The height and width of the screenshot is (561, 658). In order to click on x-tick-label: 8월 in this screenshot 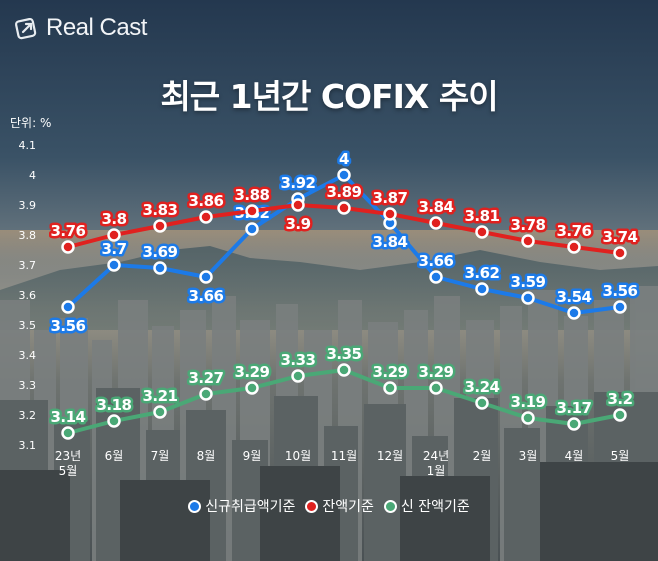, I will do `click(206, 456)`.